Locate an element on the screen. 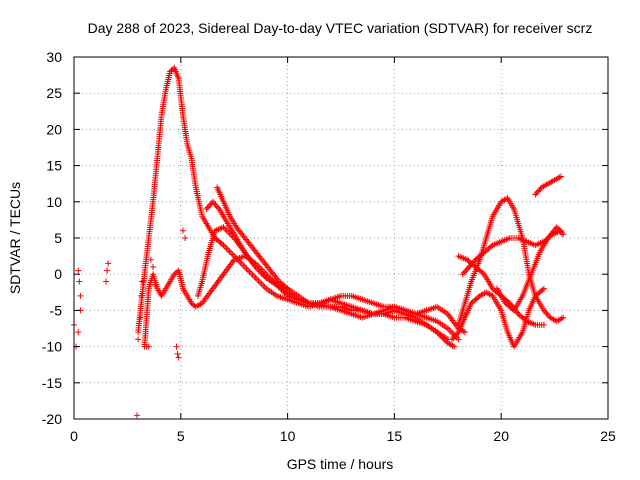 The image size is (640, 480). series-rise-low is located at coordinates (296, 301).